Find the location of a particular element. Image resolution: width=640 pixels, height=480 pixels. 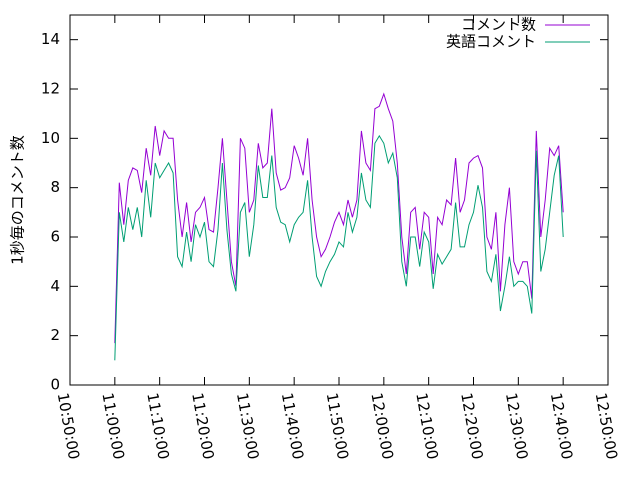

y-tick-label: 14 is located at coordinates (50, 39).